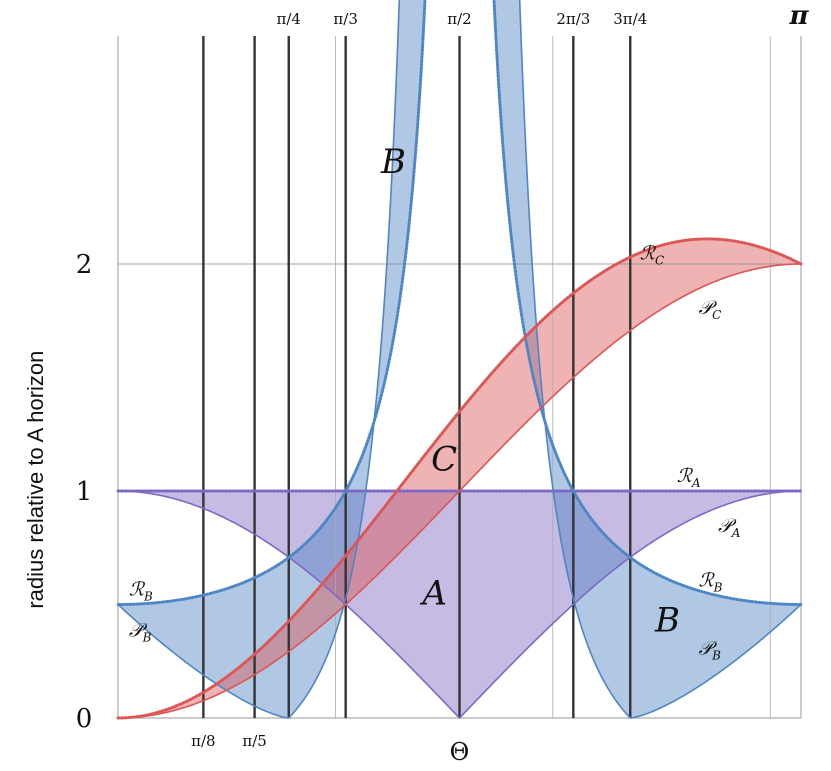 This screenshot has height=771, width=831. Describe the element at coordinates (35, 480) in the screenshot. I see `y-axis-label: radius relative to A horizon` at that location.